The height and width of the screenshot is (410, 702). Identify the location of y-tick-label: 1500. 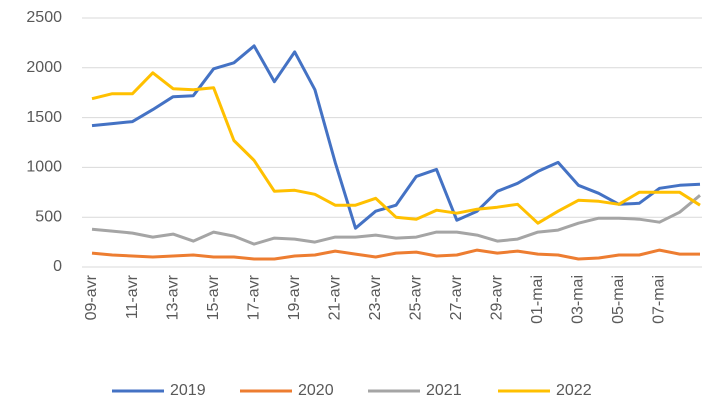
(44, 117).